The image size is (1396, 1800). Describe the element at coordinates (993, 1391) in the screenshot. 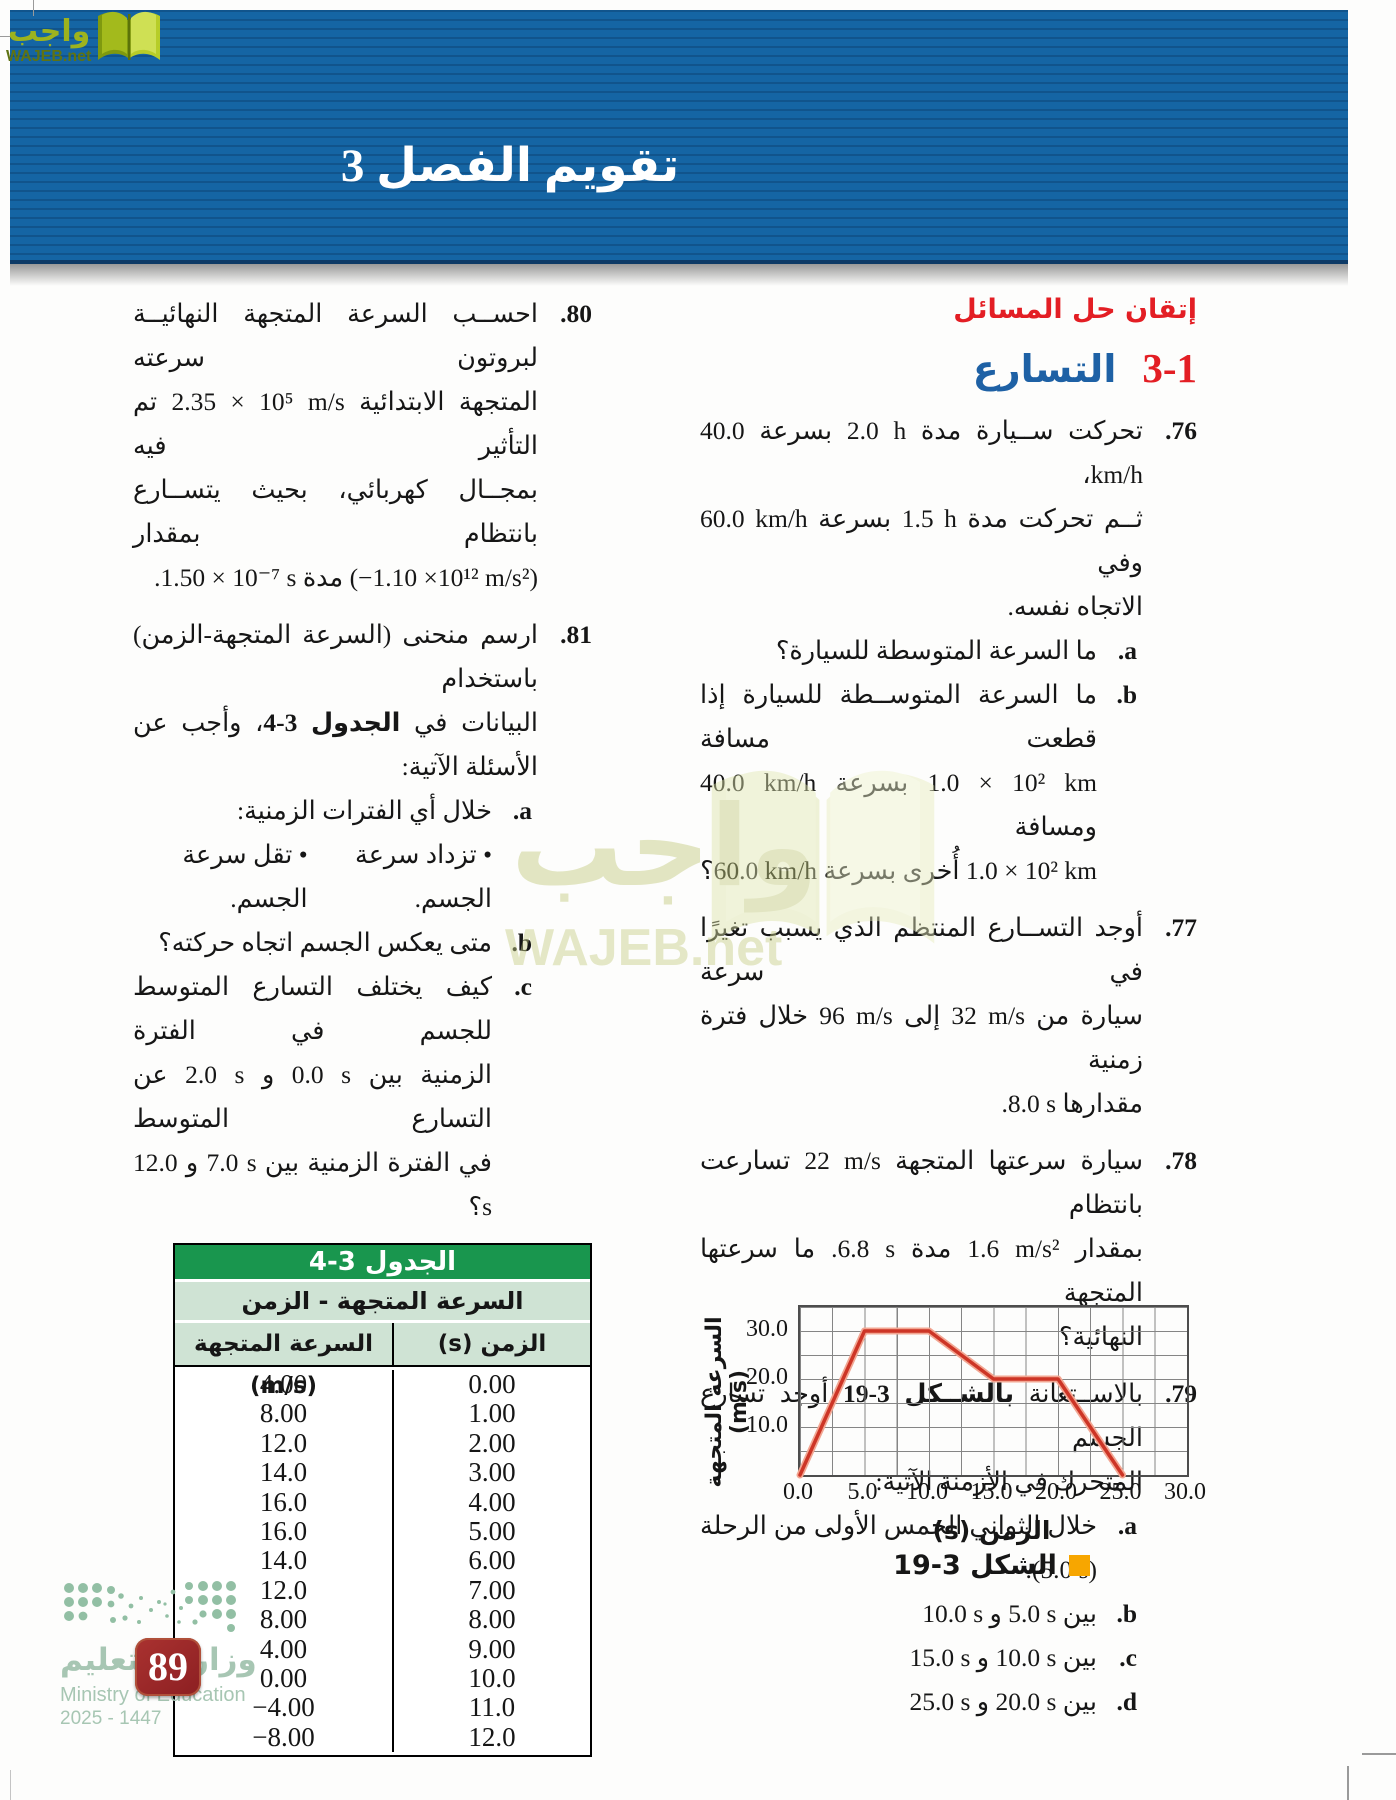

I see `plot-area` at that location.